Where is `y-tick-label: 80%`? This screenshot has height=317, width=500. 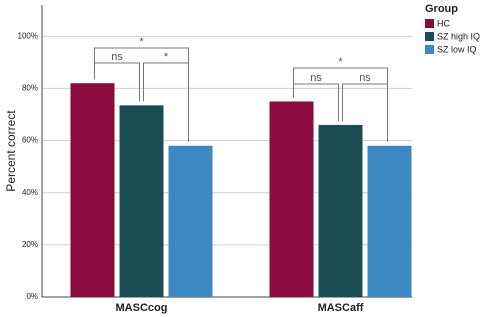
y-tick-label: 80% is located at coordinates (30, 88).